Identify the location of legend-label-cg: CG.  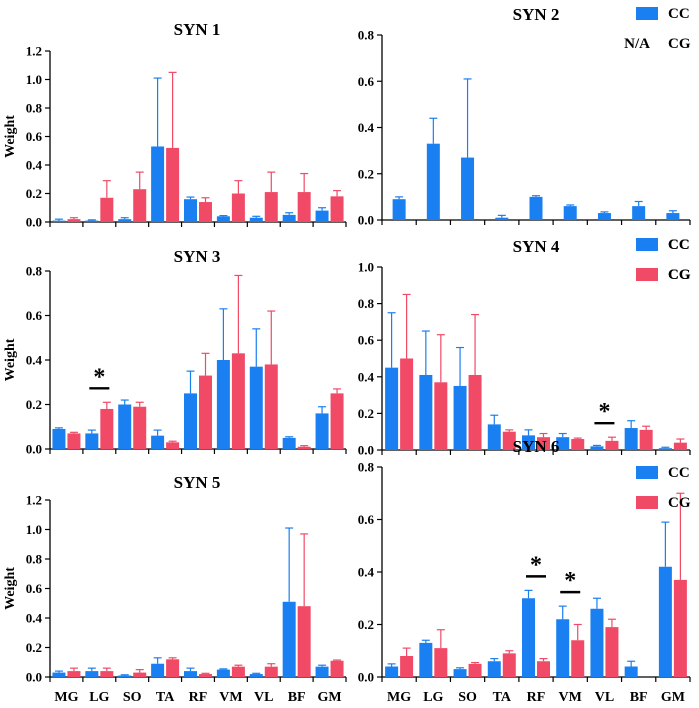
(679, 275).